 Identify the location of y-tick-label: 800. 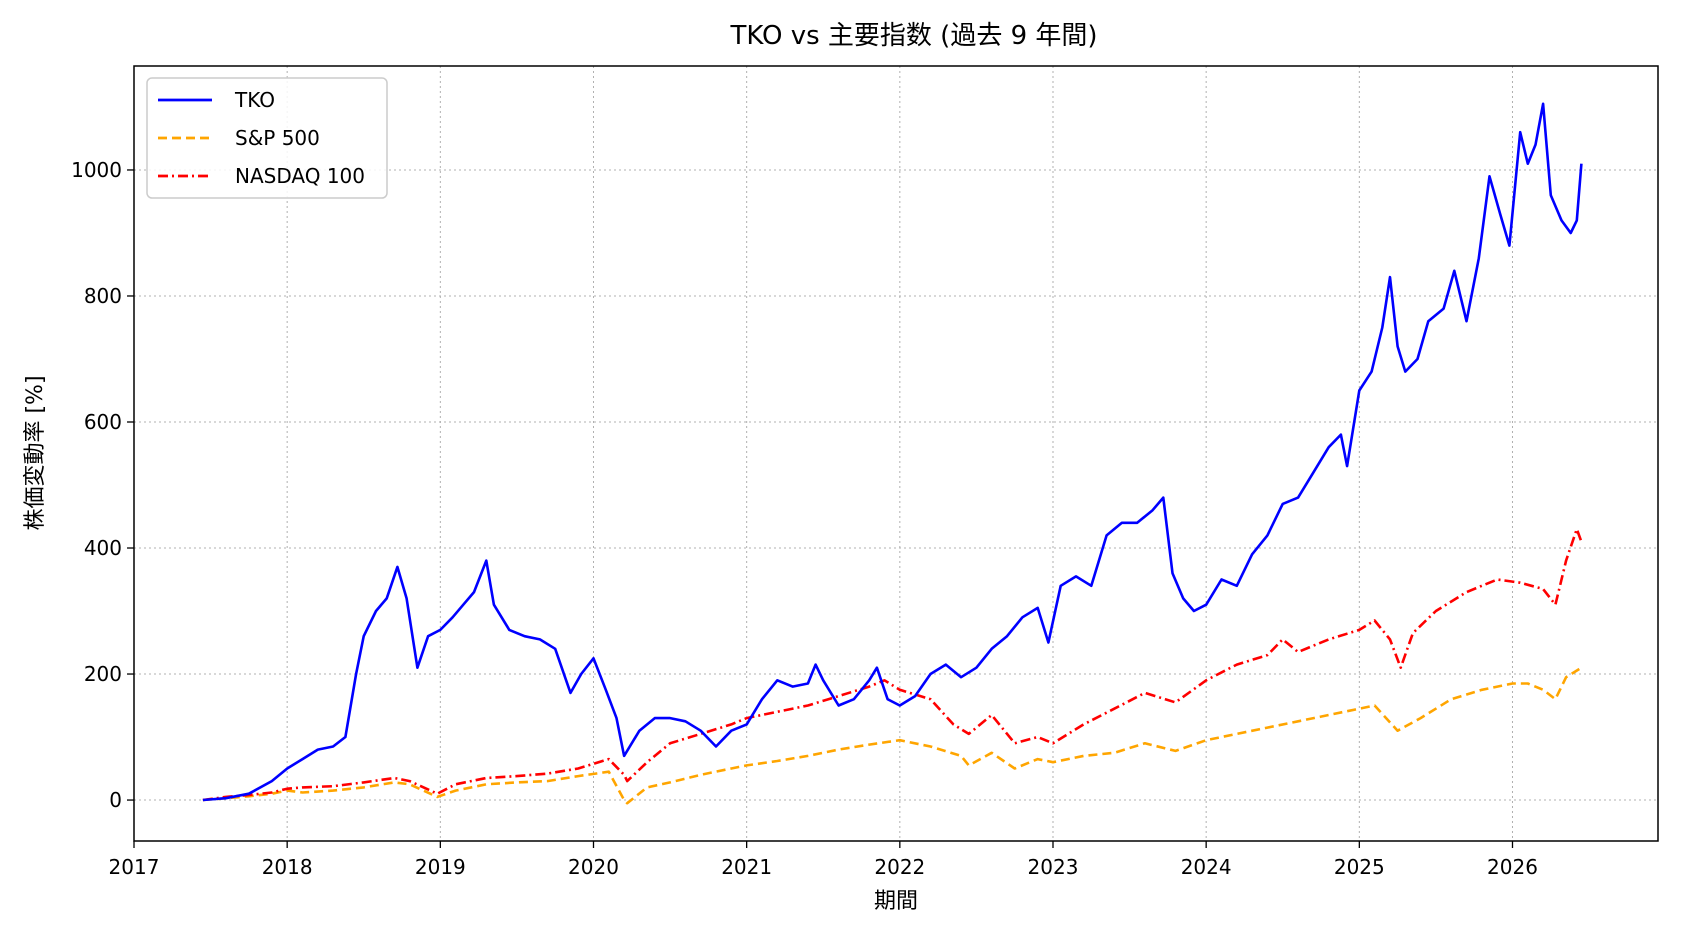
(103, 296).